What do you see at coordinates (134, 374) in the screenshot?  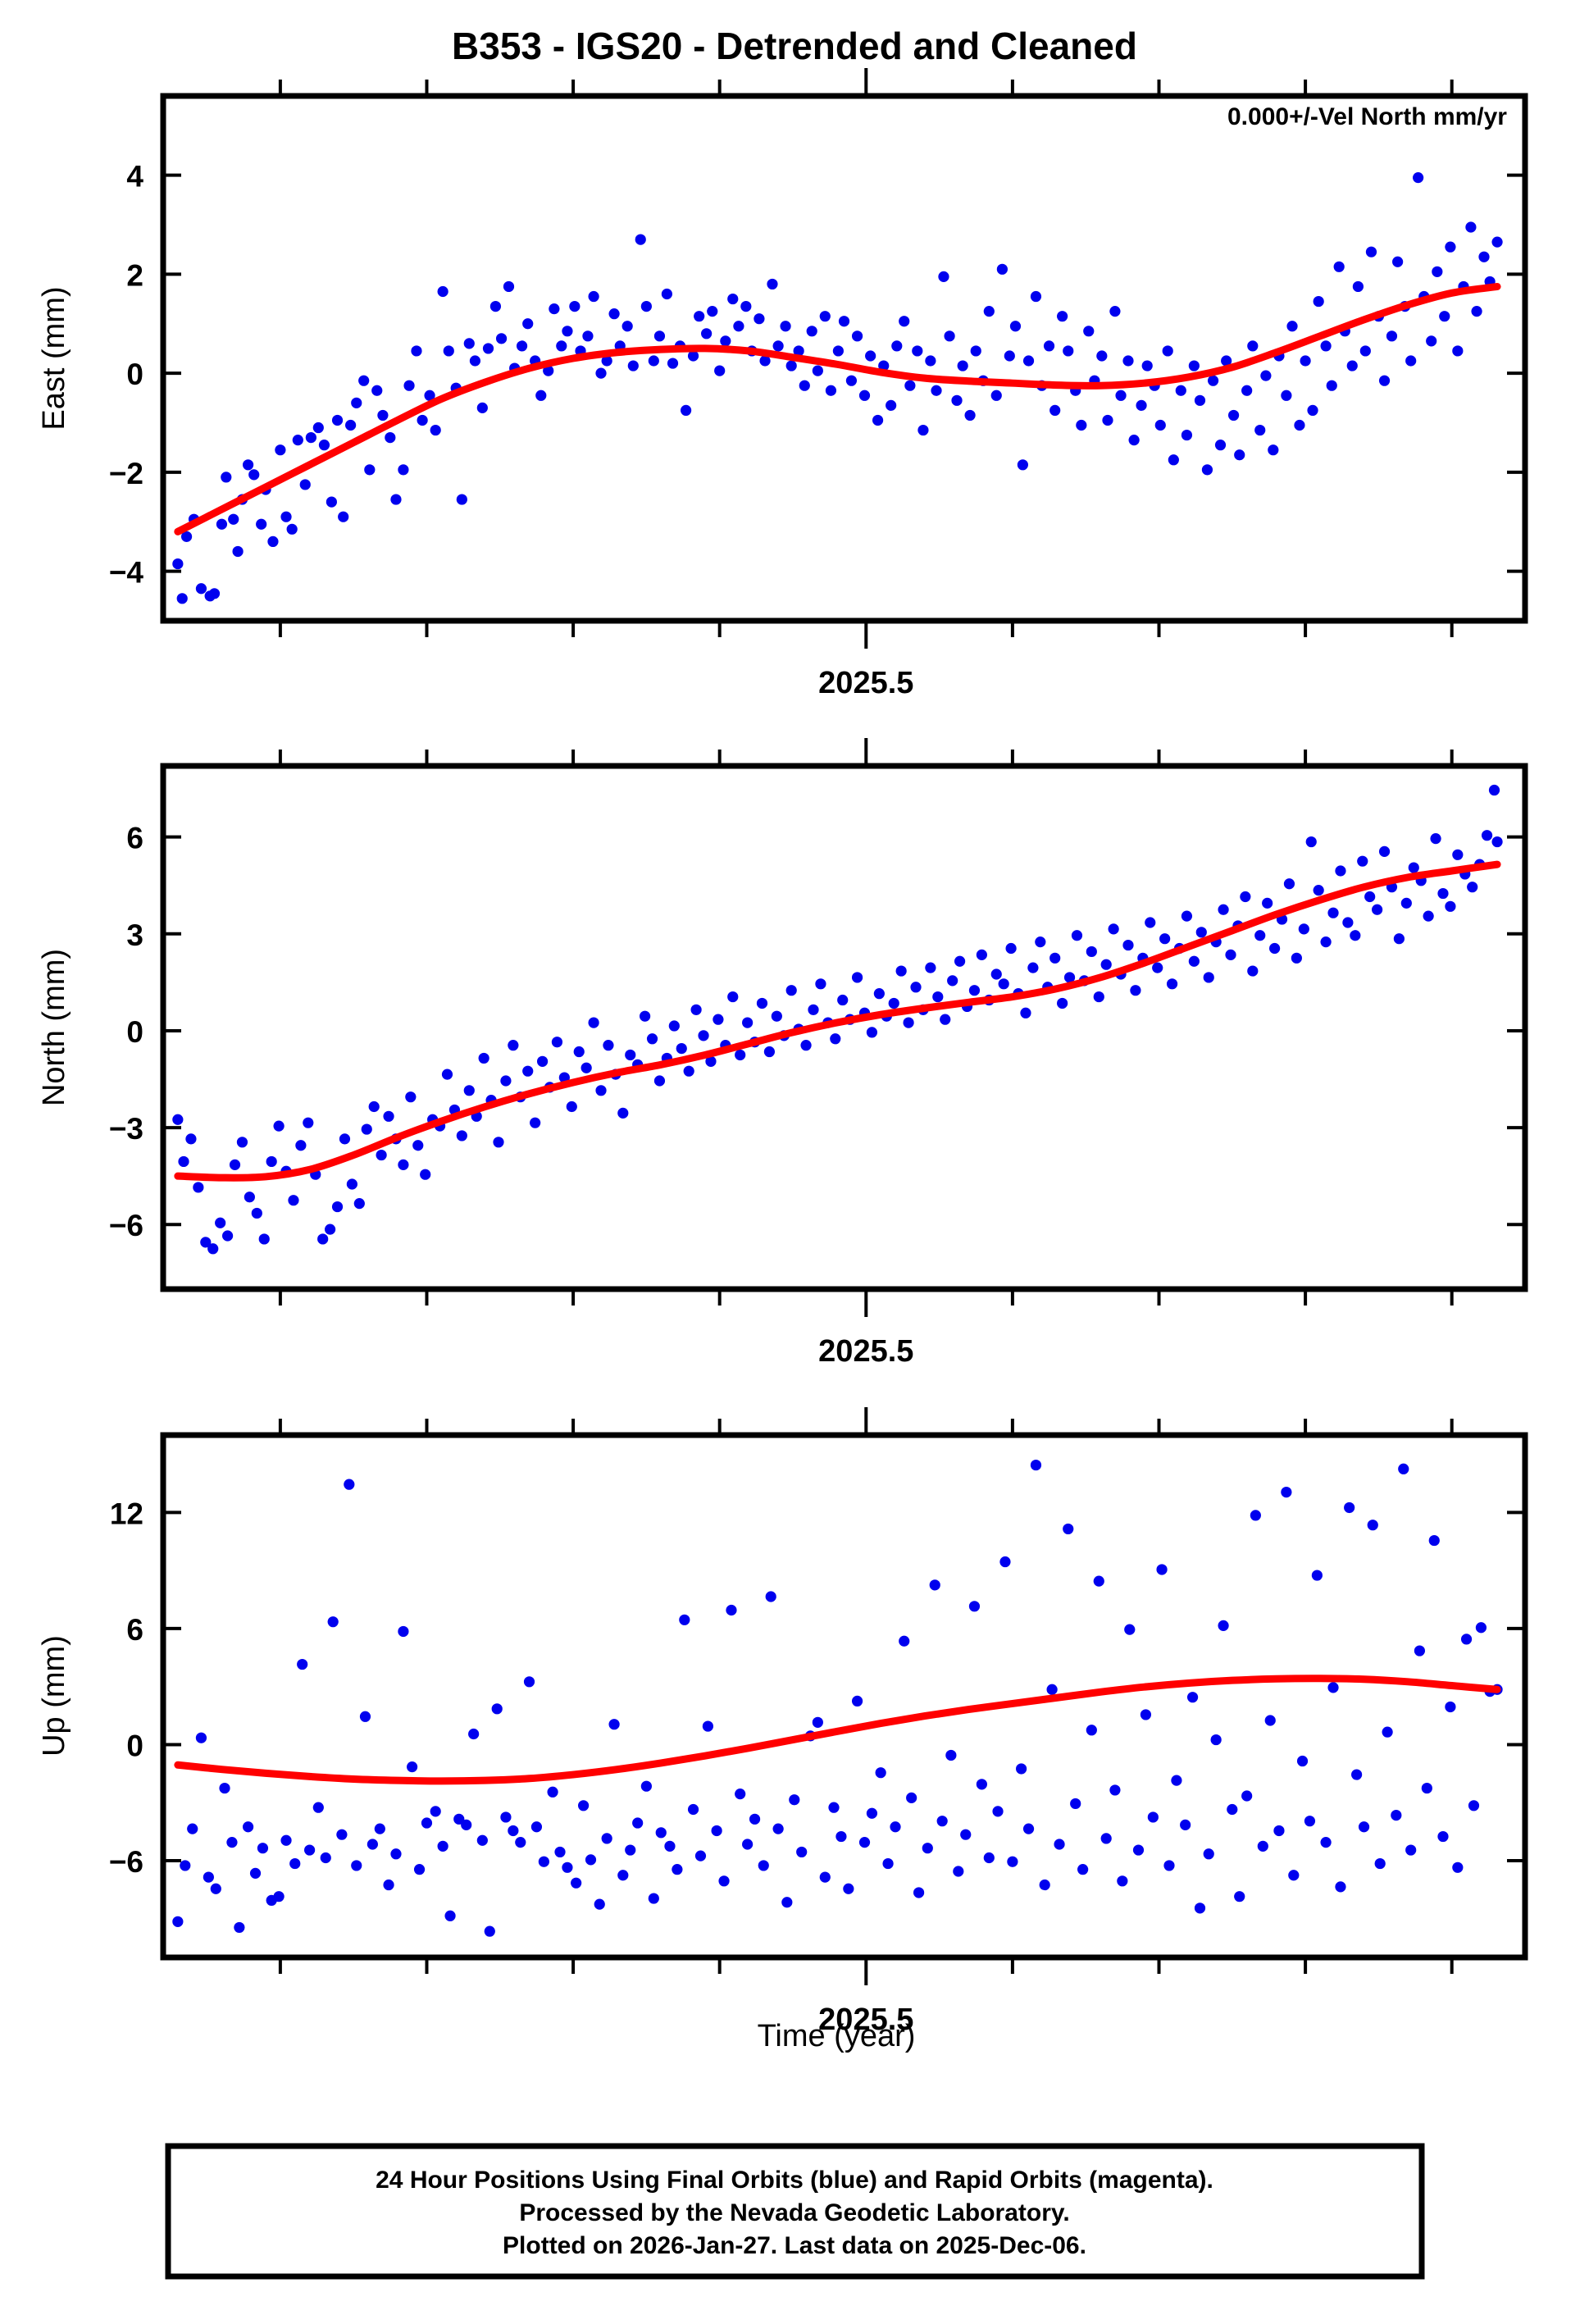 I see `east-y-tick-label: 0` at bounding box center [134, 374].